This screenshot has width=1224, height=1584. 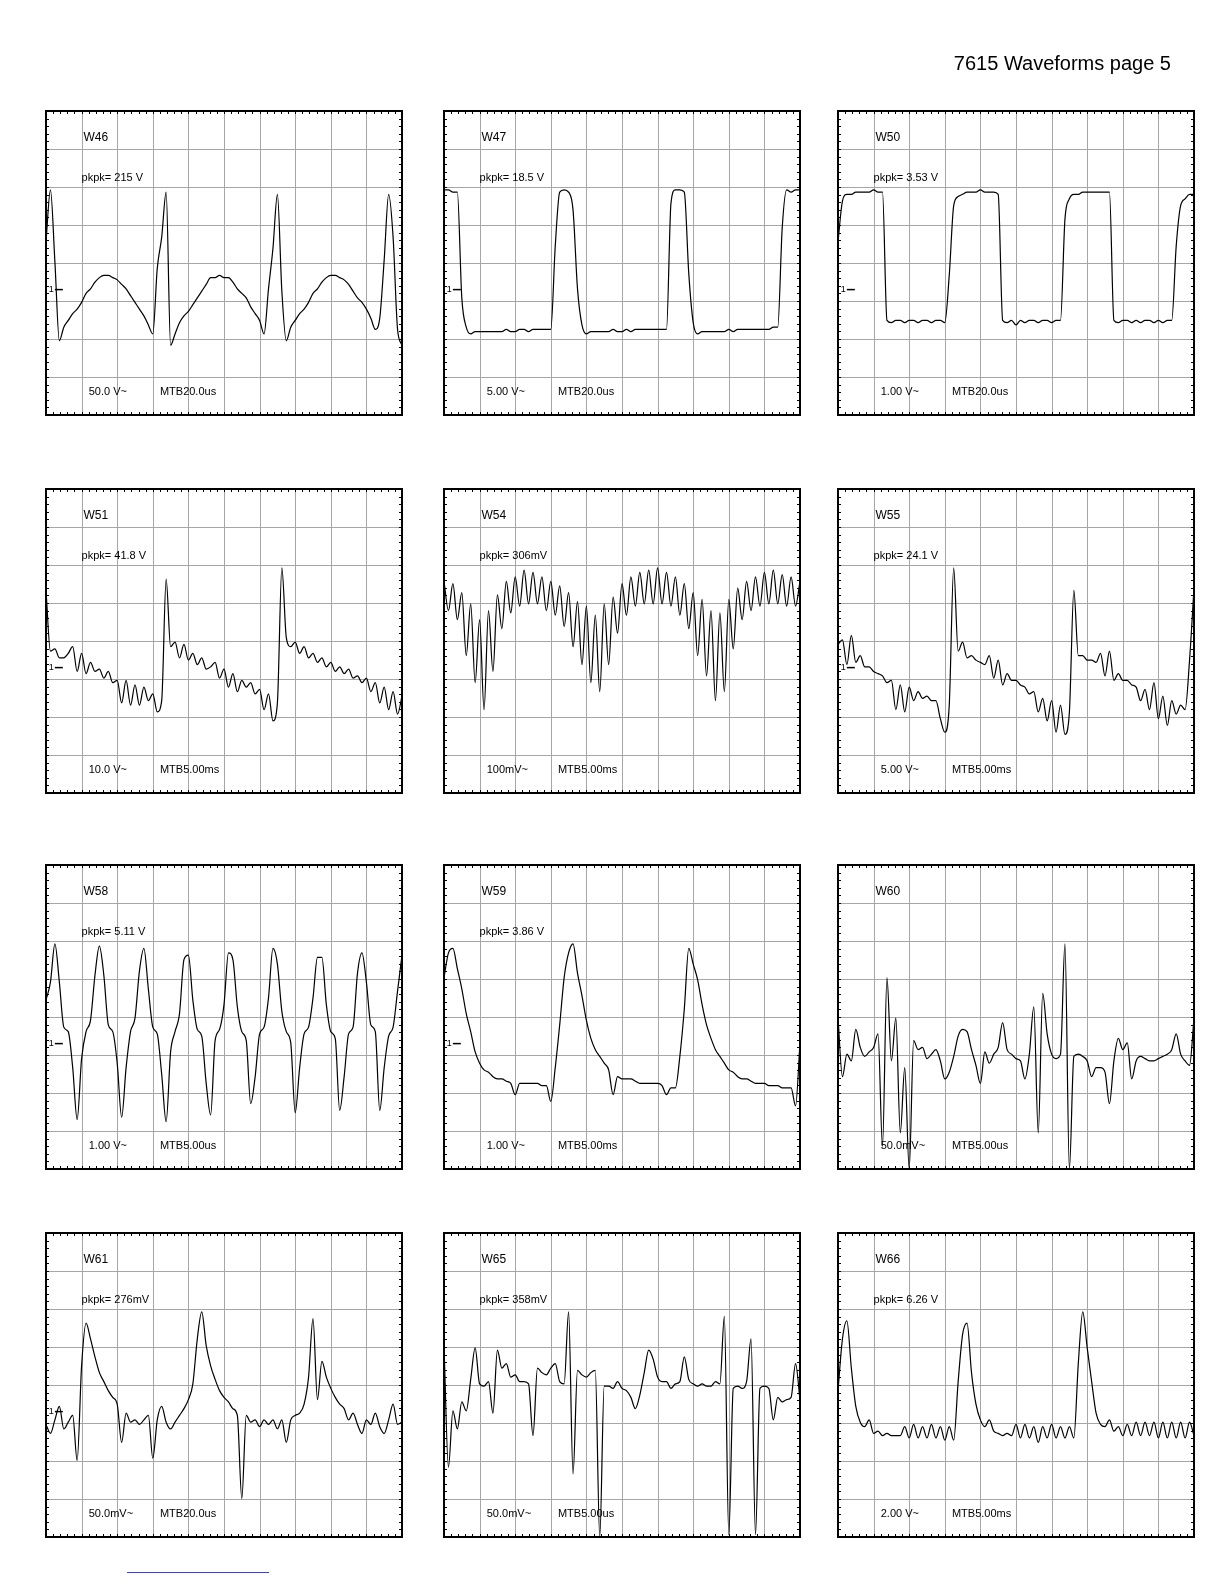 What do you see at coordinates (114, 554) in the screenshot?
I see `text: pkpk= 41.8 V` at bounding box center [114, 554].